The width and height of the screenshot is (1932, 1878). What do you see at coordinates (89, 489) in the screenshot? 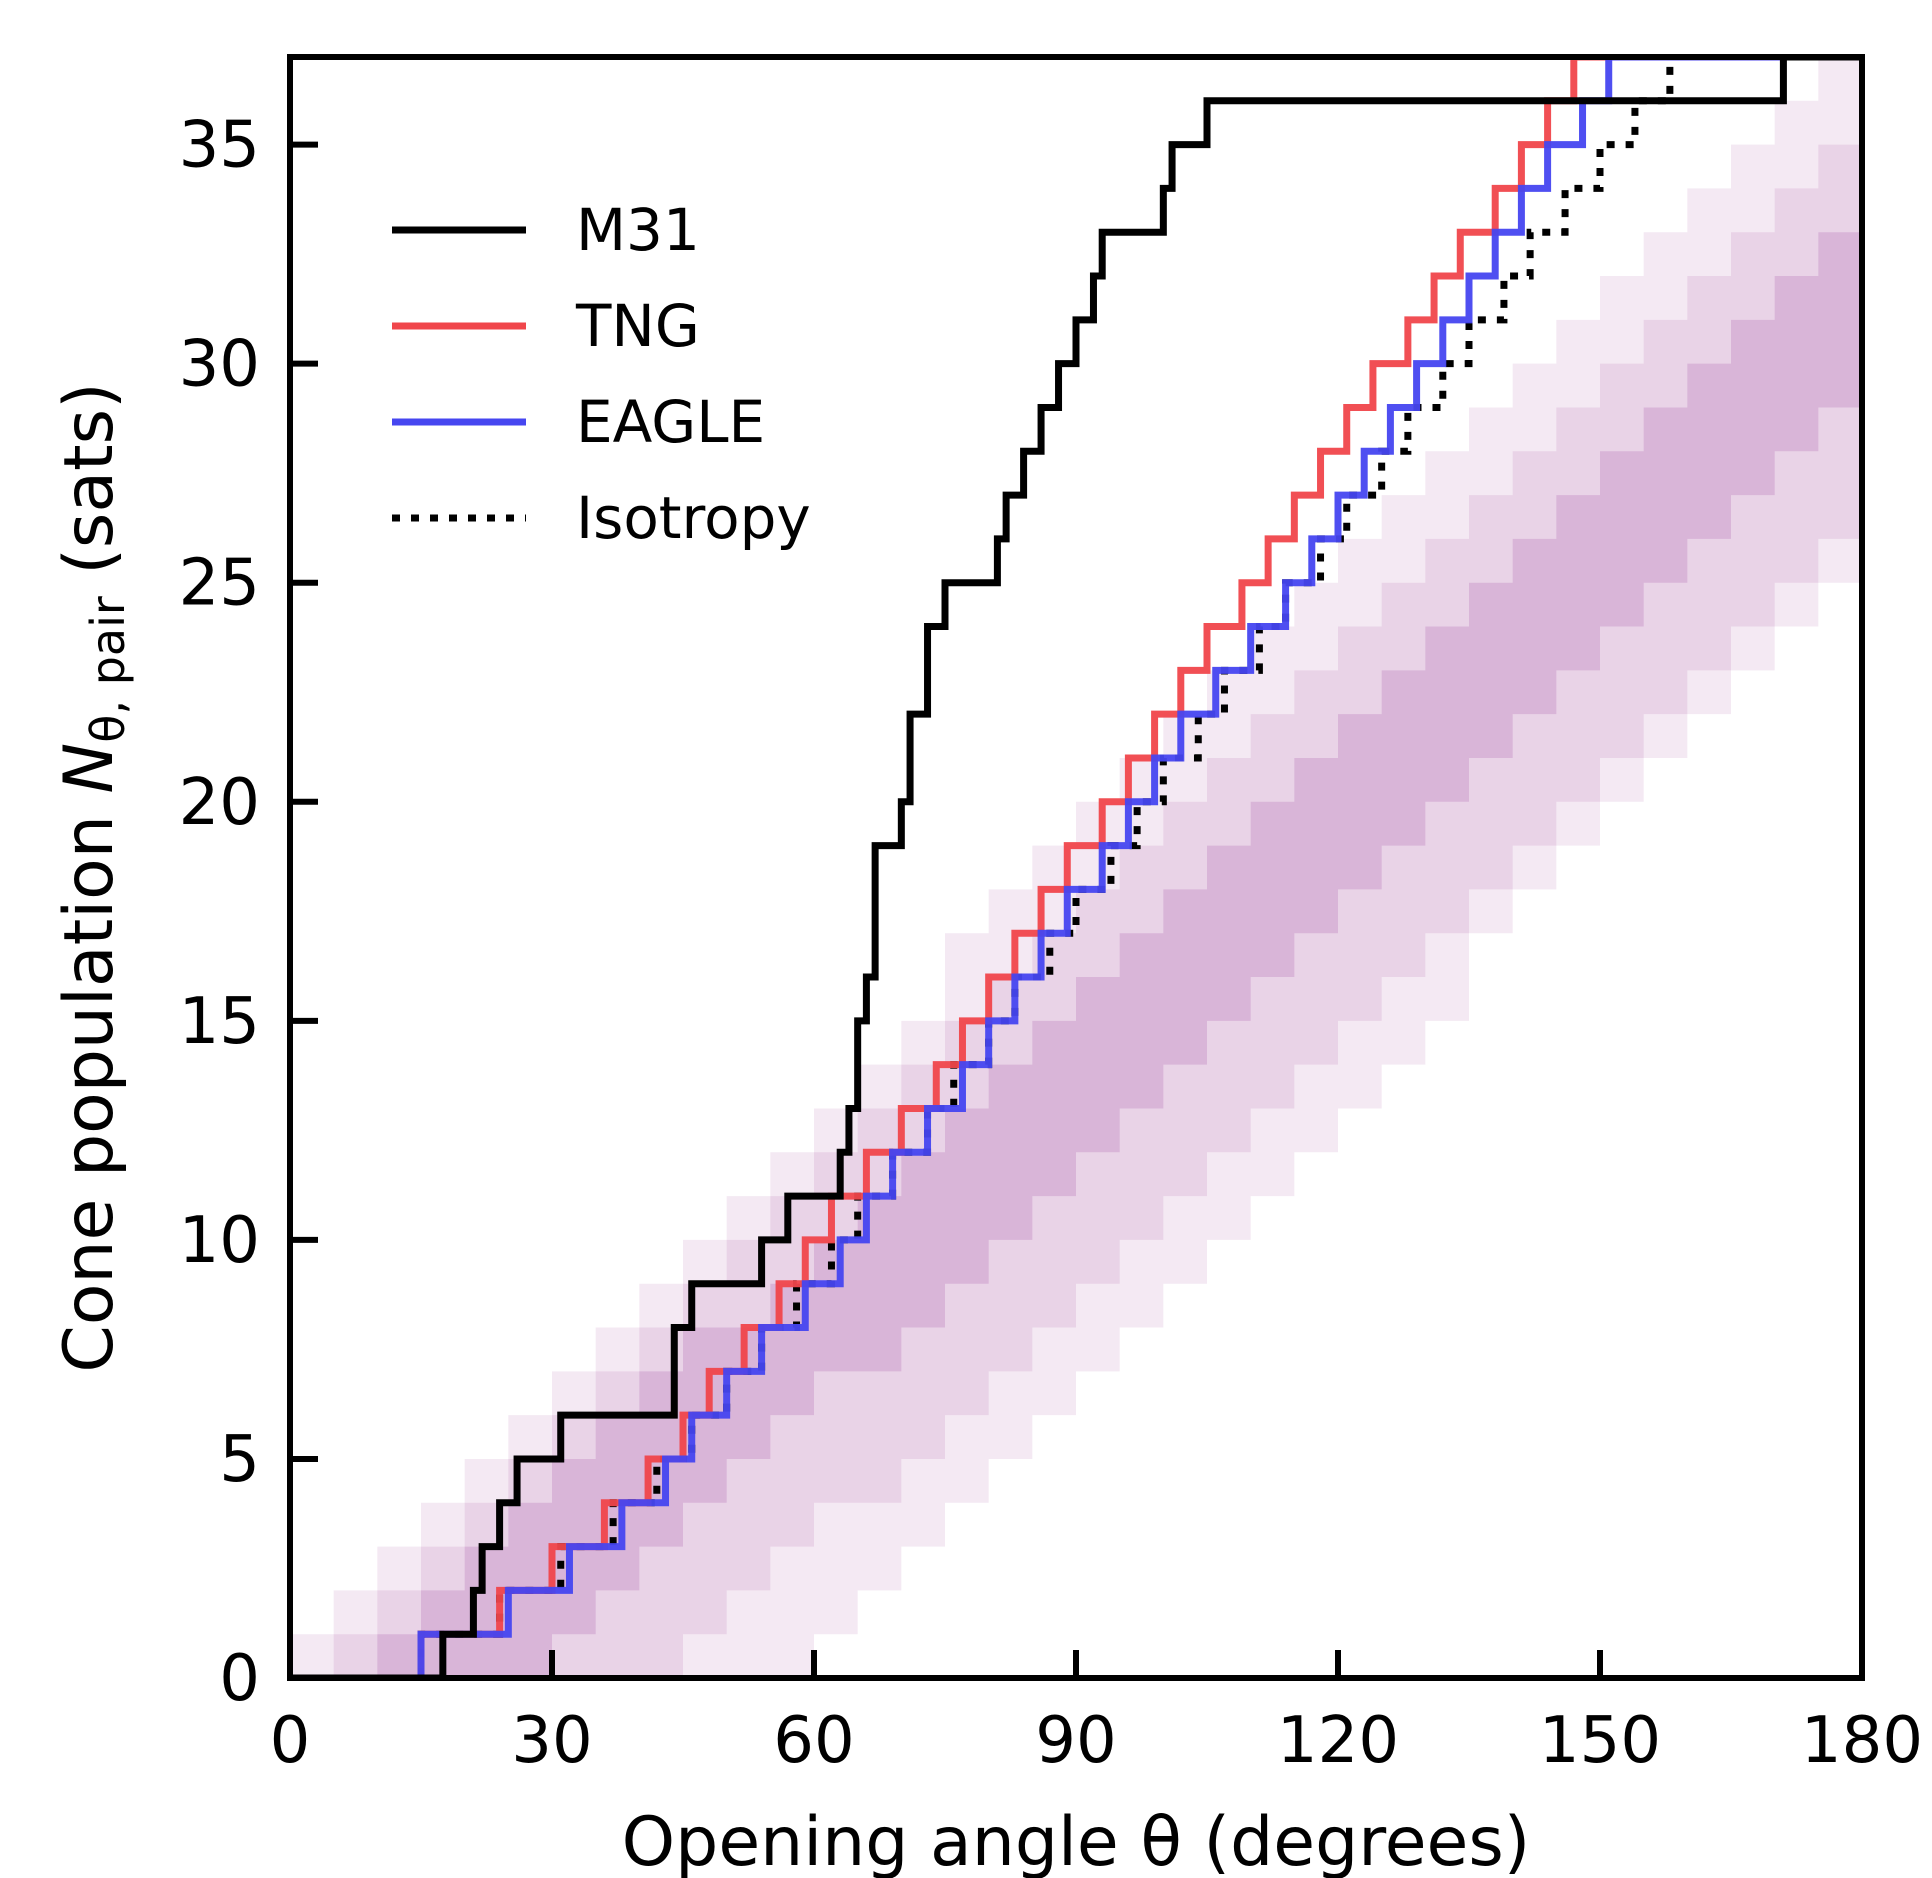
I see `y-axis-label-unit: (sats)` at bounding box center [89, 489].